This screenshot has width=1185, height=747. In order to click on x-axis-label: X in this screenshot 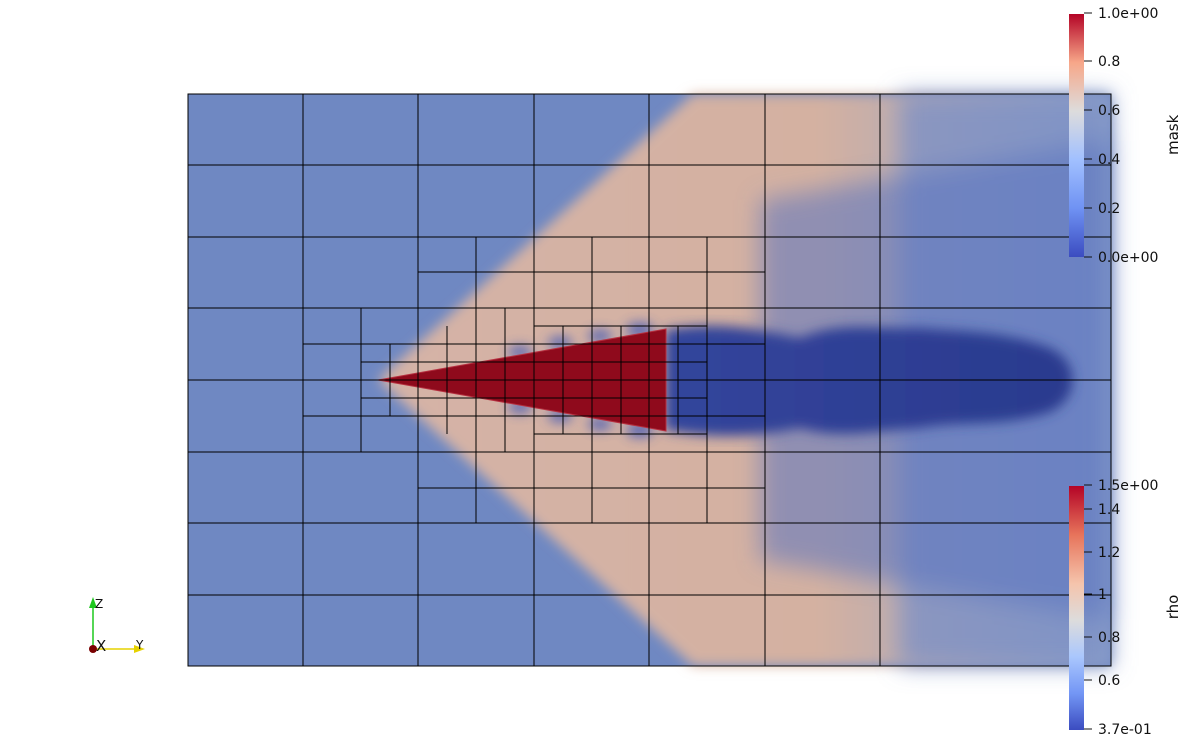, I will do `click(101, 646)`.